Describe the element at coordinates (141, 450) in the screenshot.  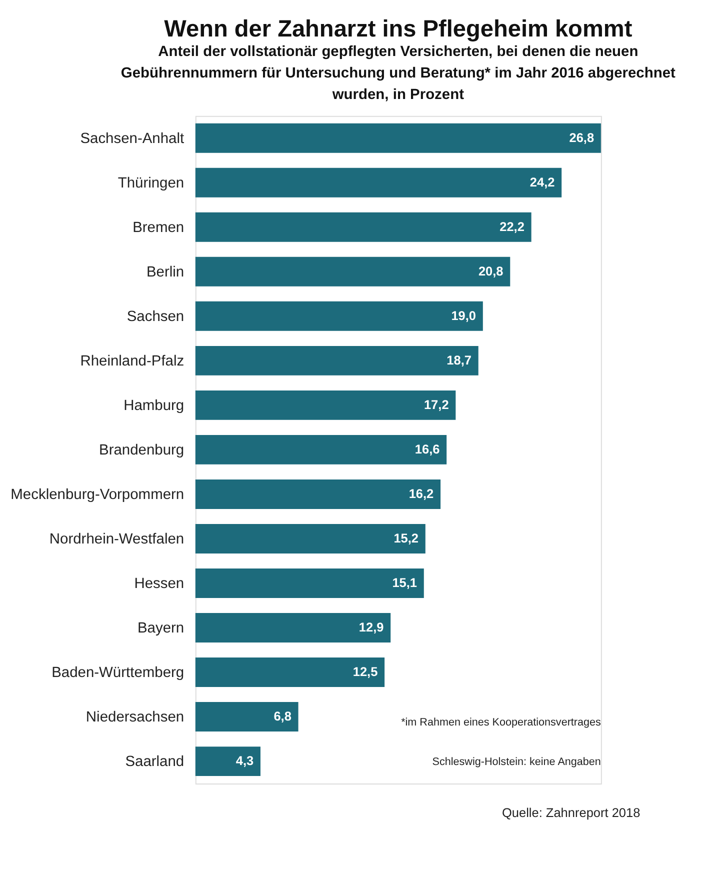
I see `y-tick-label: Brandenburg` at that location.